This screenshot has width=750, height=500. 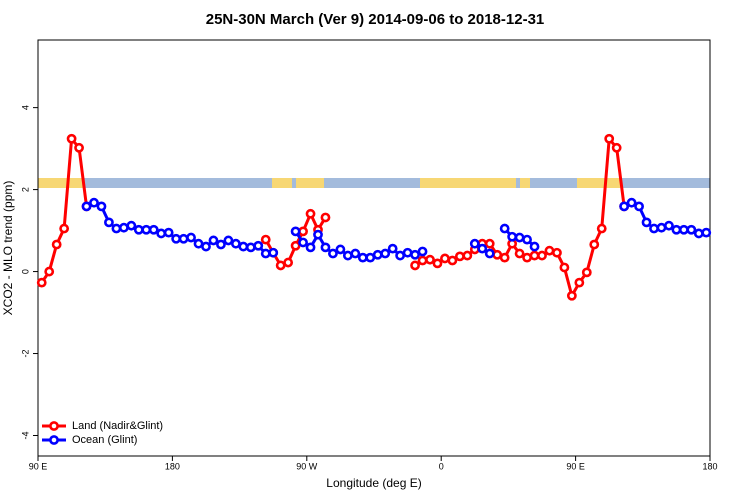 I want to click on ocean-strip, so click(x=374, y=183).